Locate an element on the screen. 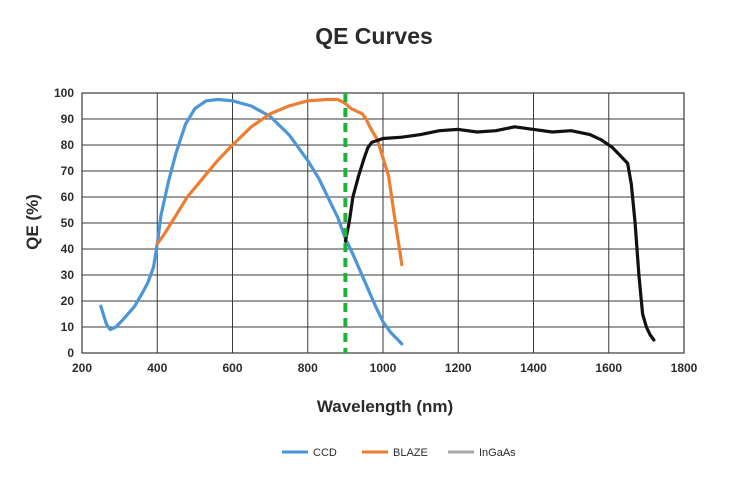 This screenshot has width=735, height=479. x-tick-label: 200 is located at coordinates (82, 368).